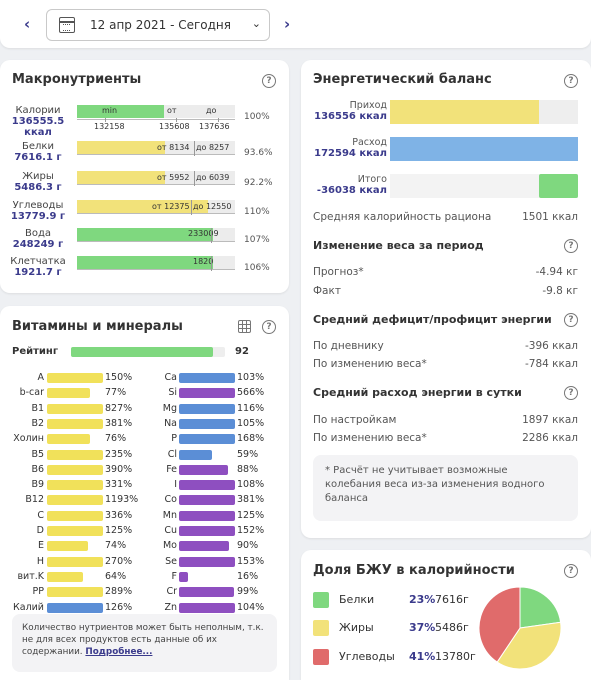 Image resolution: width=591 pixels, height=680 pixels. Describe the element at coordinates (422, 599) in the screenshot. I see `legend-percent: 23%` at that location.